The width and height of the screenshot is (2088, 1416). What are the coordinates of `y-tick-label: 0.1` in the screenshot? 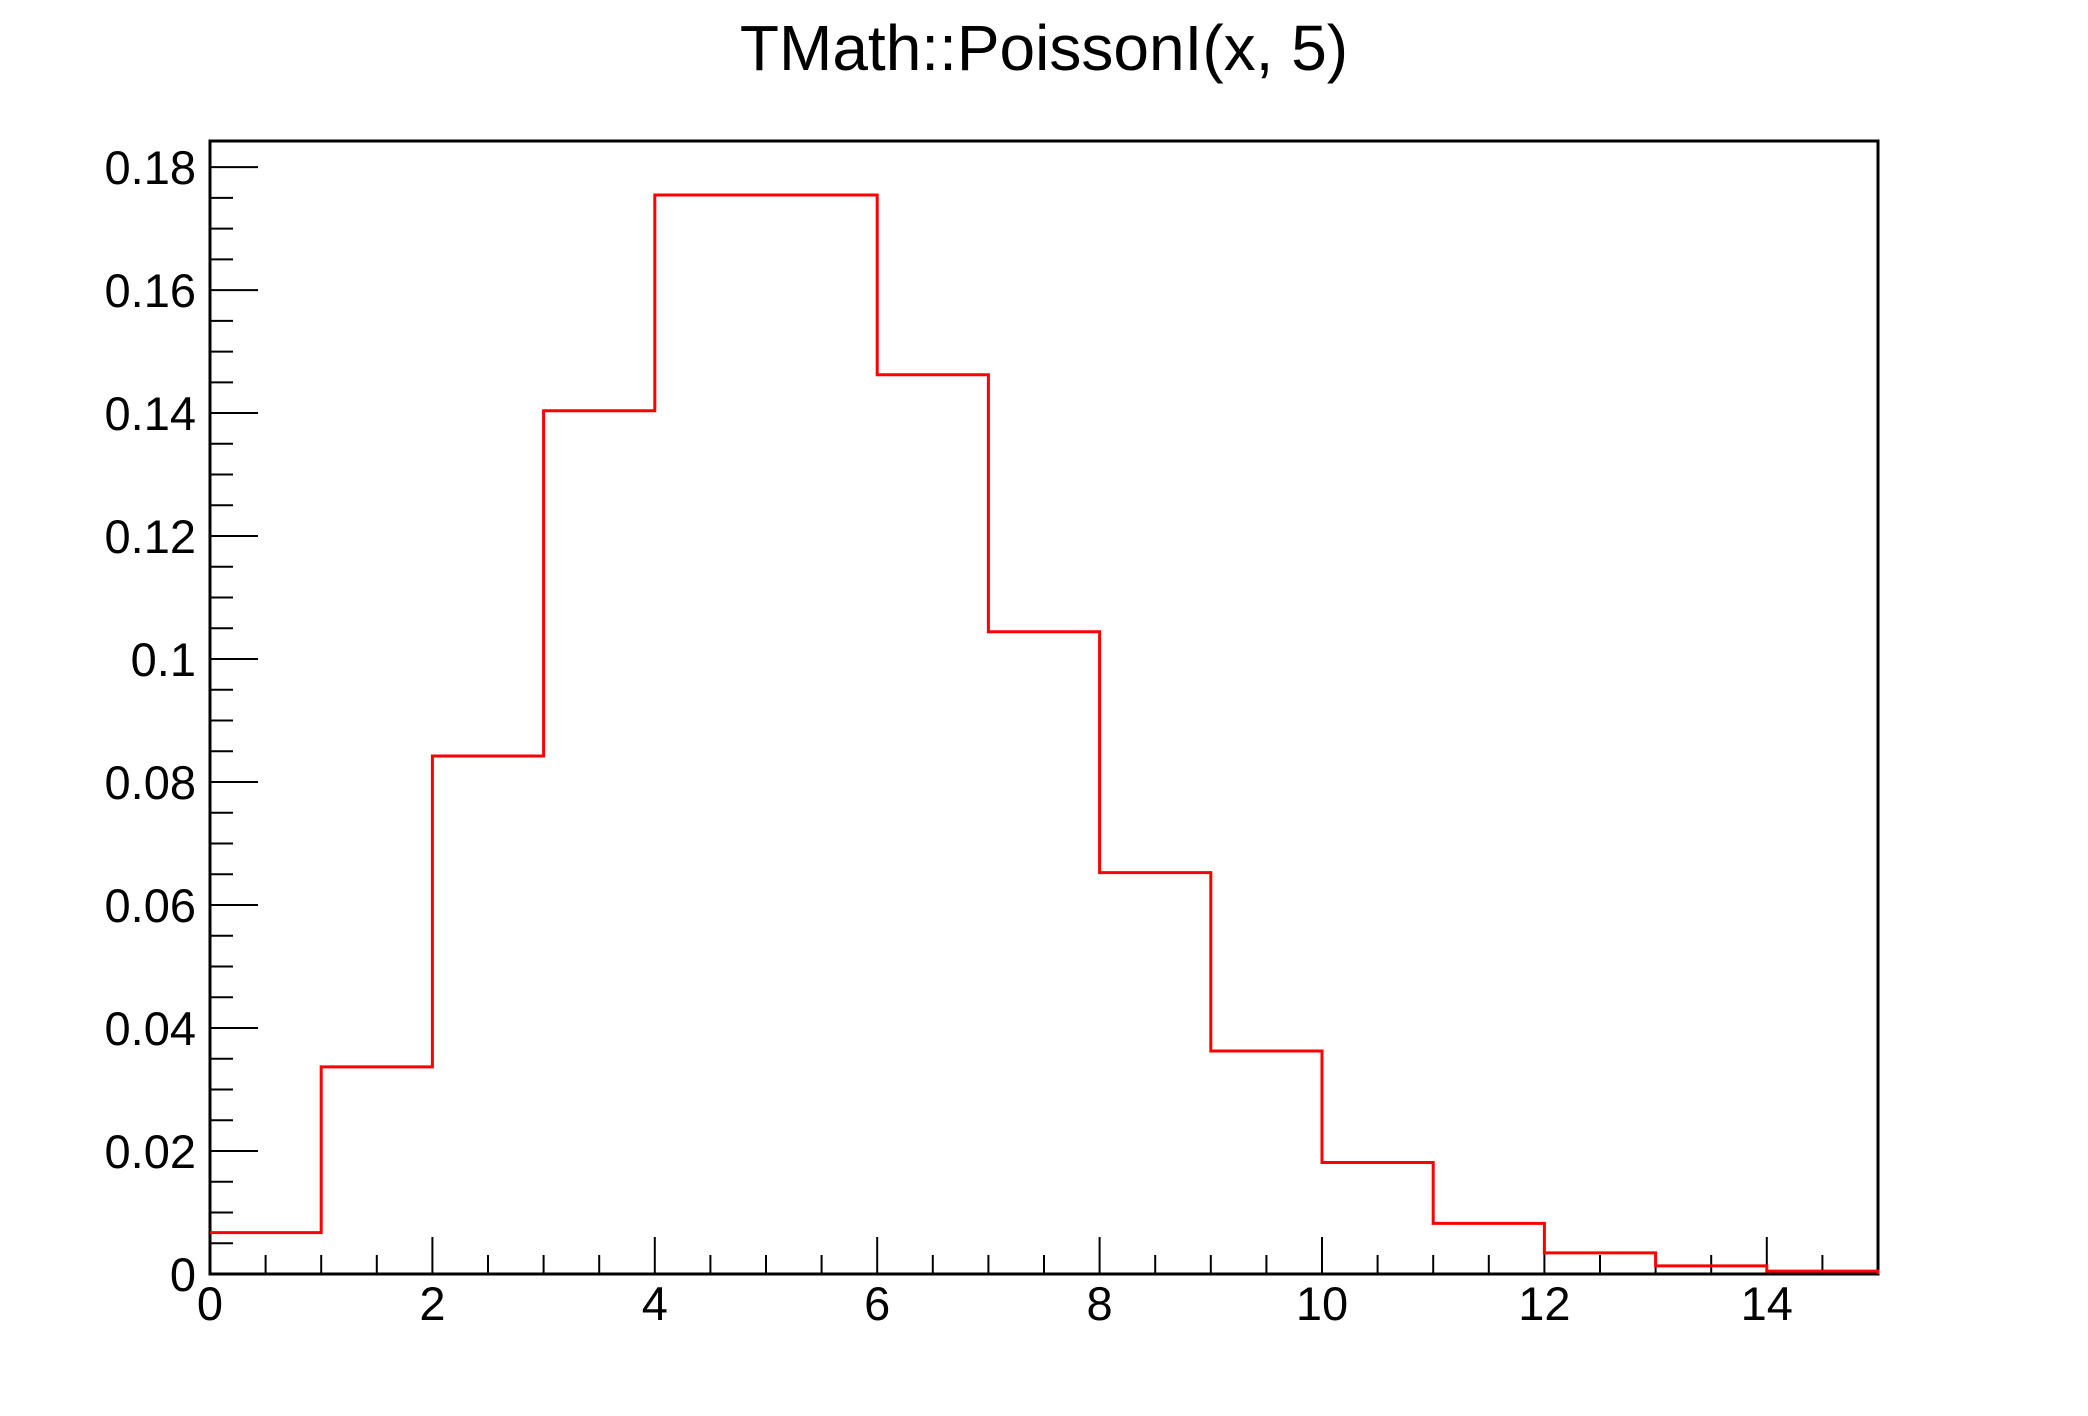 It's located at (163, 659).